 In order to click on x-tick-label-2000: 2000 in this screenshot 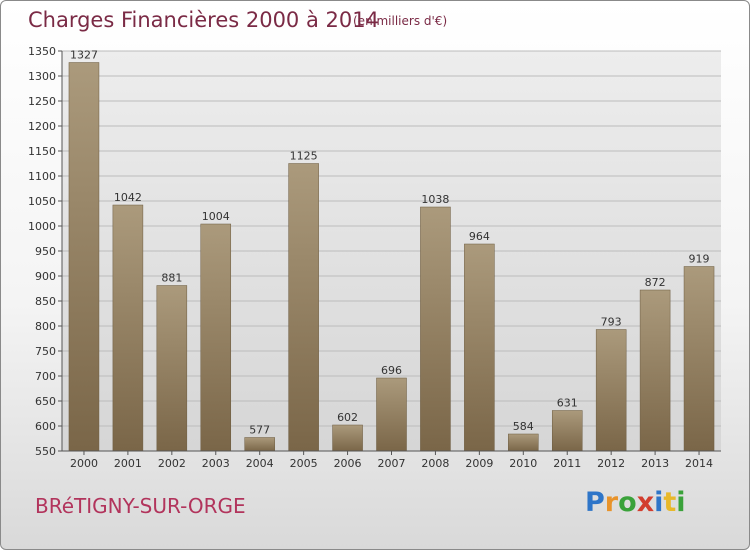, I will do `click(84, 463)`.